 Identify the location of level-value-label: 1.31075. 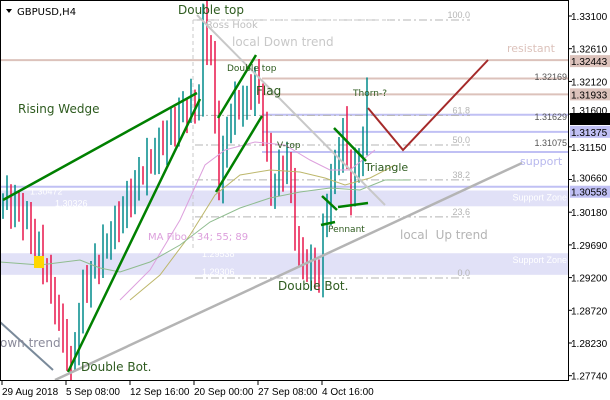
(550, 143).